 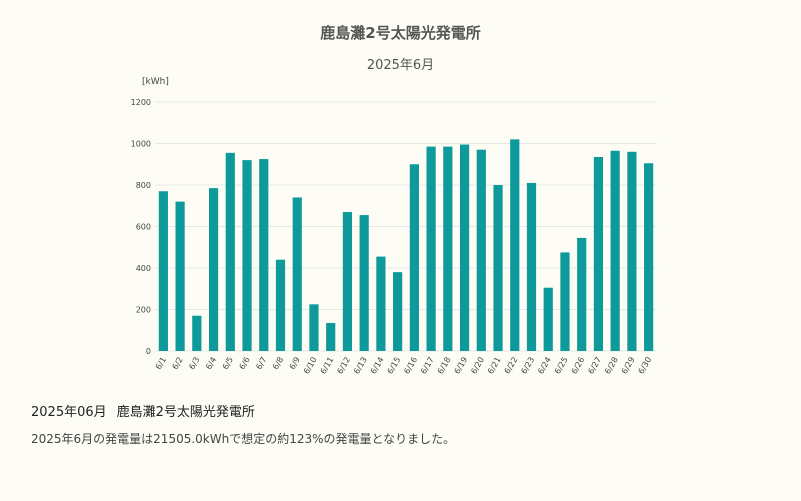 What do you see at coordinates (394, 366) in the screenshot?
I see `x-tick-label: 6/15` at bounding box center [394, 366].